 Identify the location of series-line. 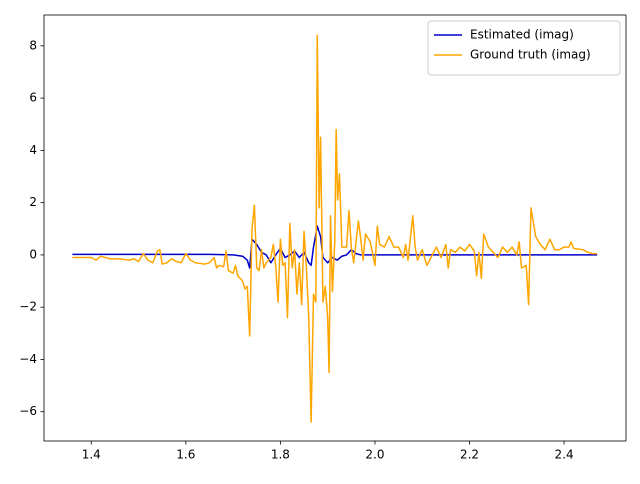
(335, 247).